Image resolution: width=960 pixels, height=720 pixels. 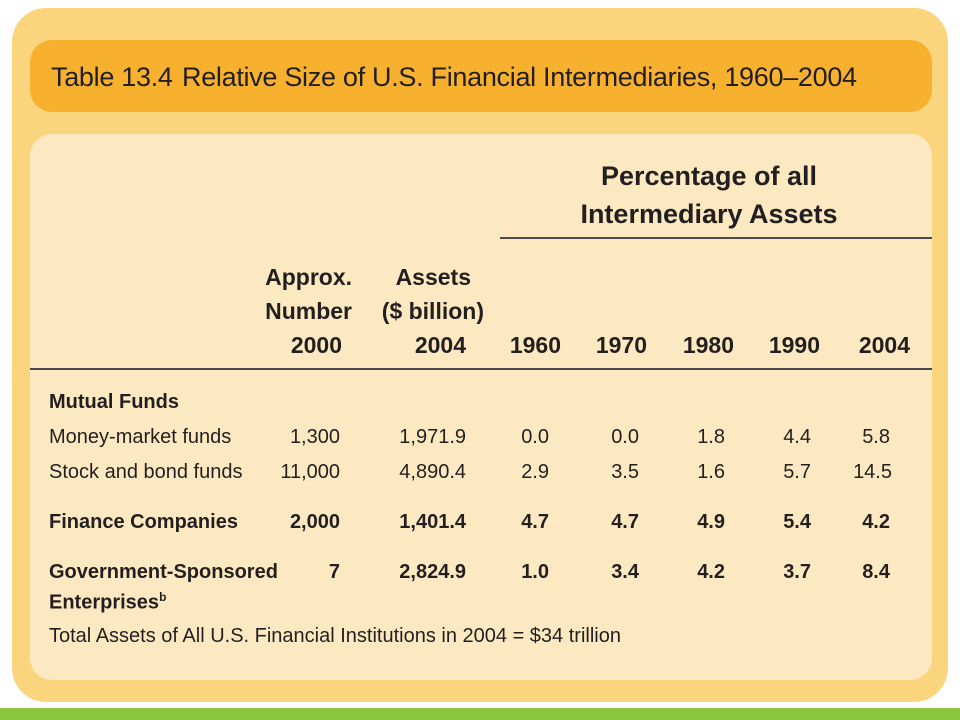 What do you see at coordinates (711, 472) in the screenshot?
I see `cell-value: 1.6` at bounding box center [711, 472].